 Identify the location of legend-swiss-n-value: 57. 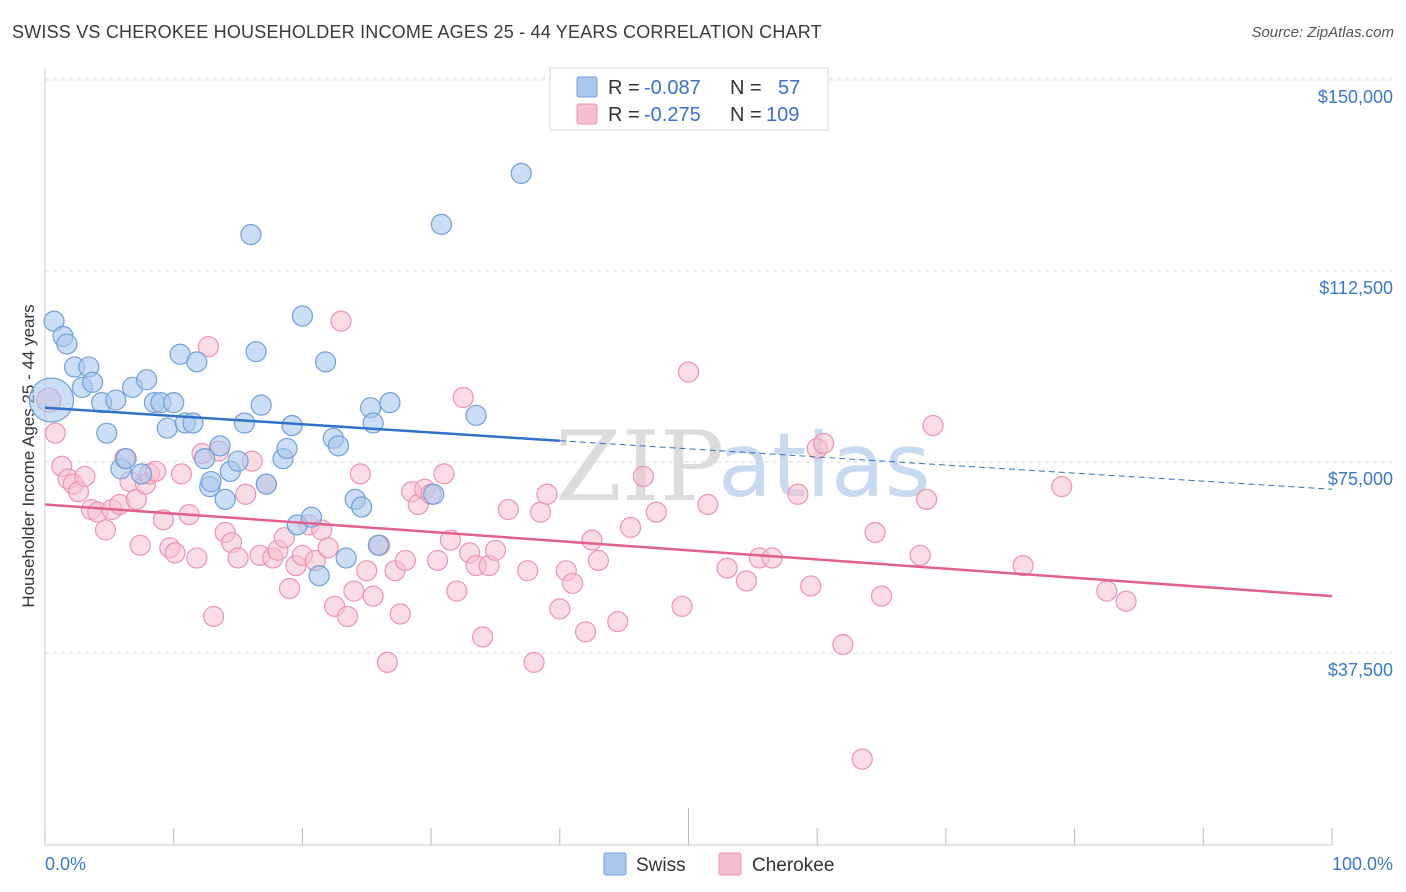
(789, 88).